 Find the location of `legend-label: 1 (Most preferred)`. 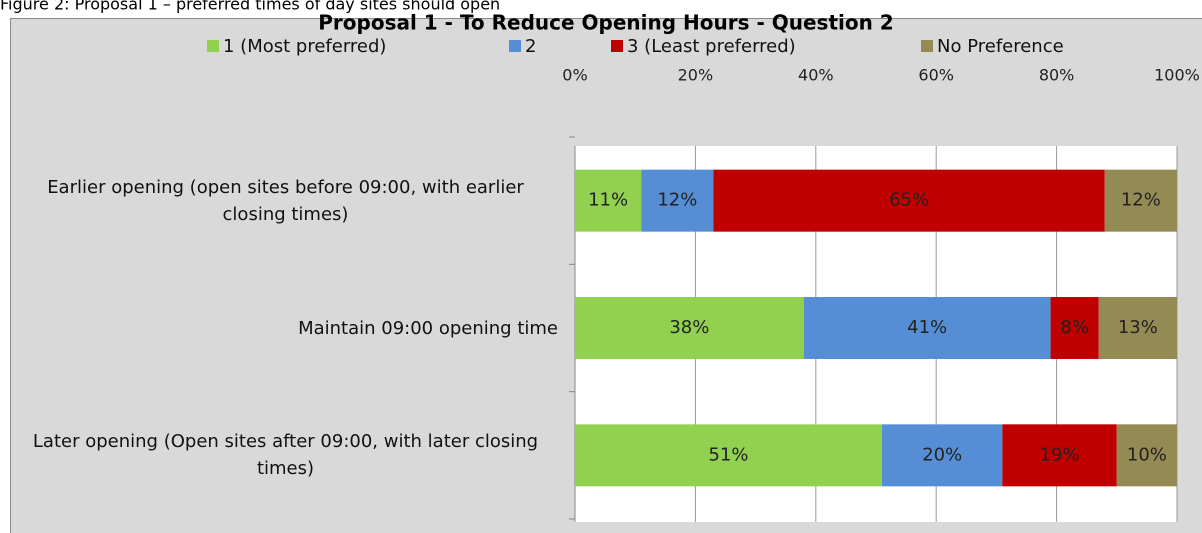

legend-label: 1 (Most preferred) is located at coordinates (304, 46).